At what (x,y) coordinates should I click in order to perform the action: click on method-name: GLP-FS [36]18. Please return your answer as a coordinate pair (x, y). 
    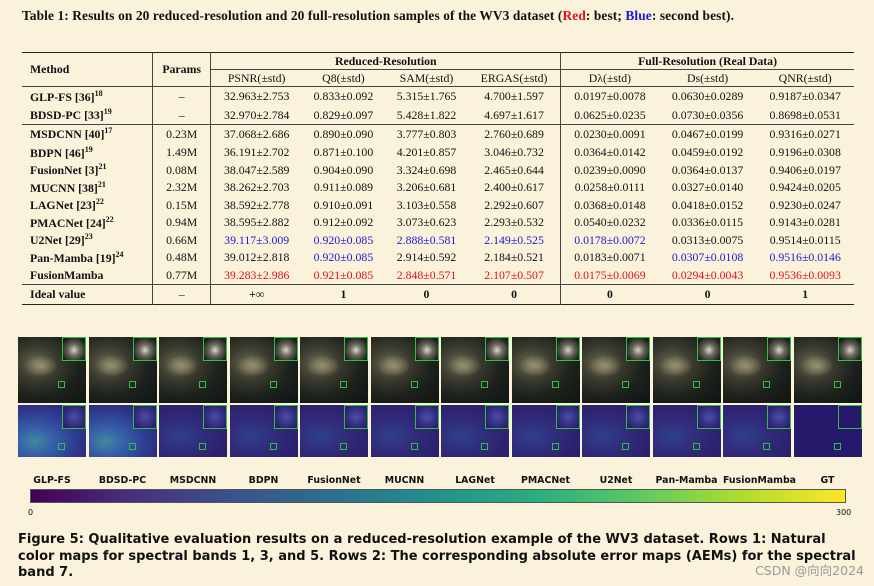
    Looking at the image, I should click on (87, 96).